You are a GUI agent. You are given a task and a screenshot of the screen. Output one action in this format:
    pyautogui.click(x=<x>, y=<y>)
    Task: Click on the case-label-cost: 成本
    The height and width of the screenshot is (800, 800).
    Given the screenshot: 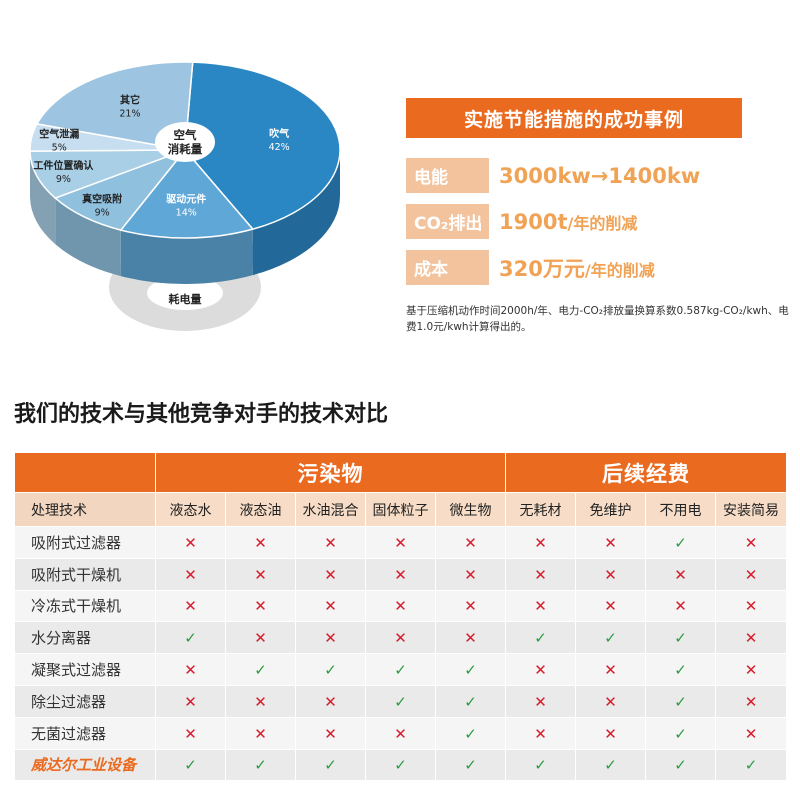 What is the action you would take?
    pyautogui.click(x=447, y=267)
    